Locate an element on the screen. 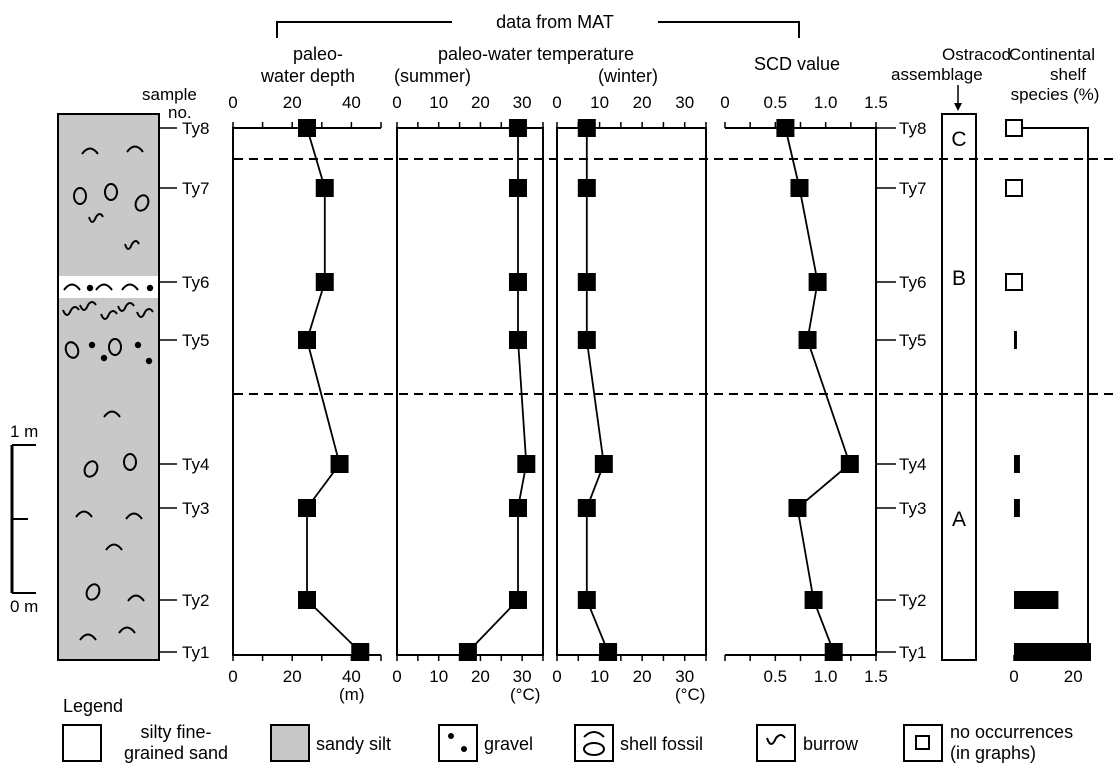 The width and height of the screenshot is (1117, 769). assemblage-box is located at coordinates (959, 387).